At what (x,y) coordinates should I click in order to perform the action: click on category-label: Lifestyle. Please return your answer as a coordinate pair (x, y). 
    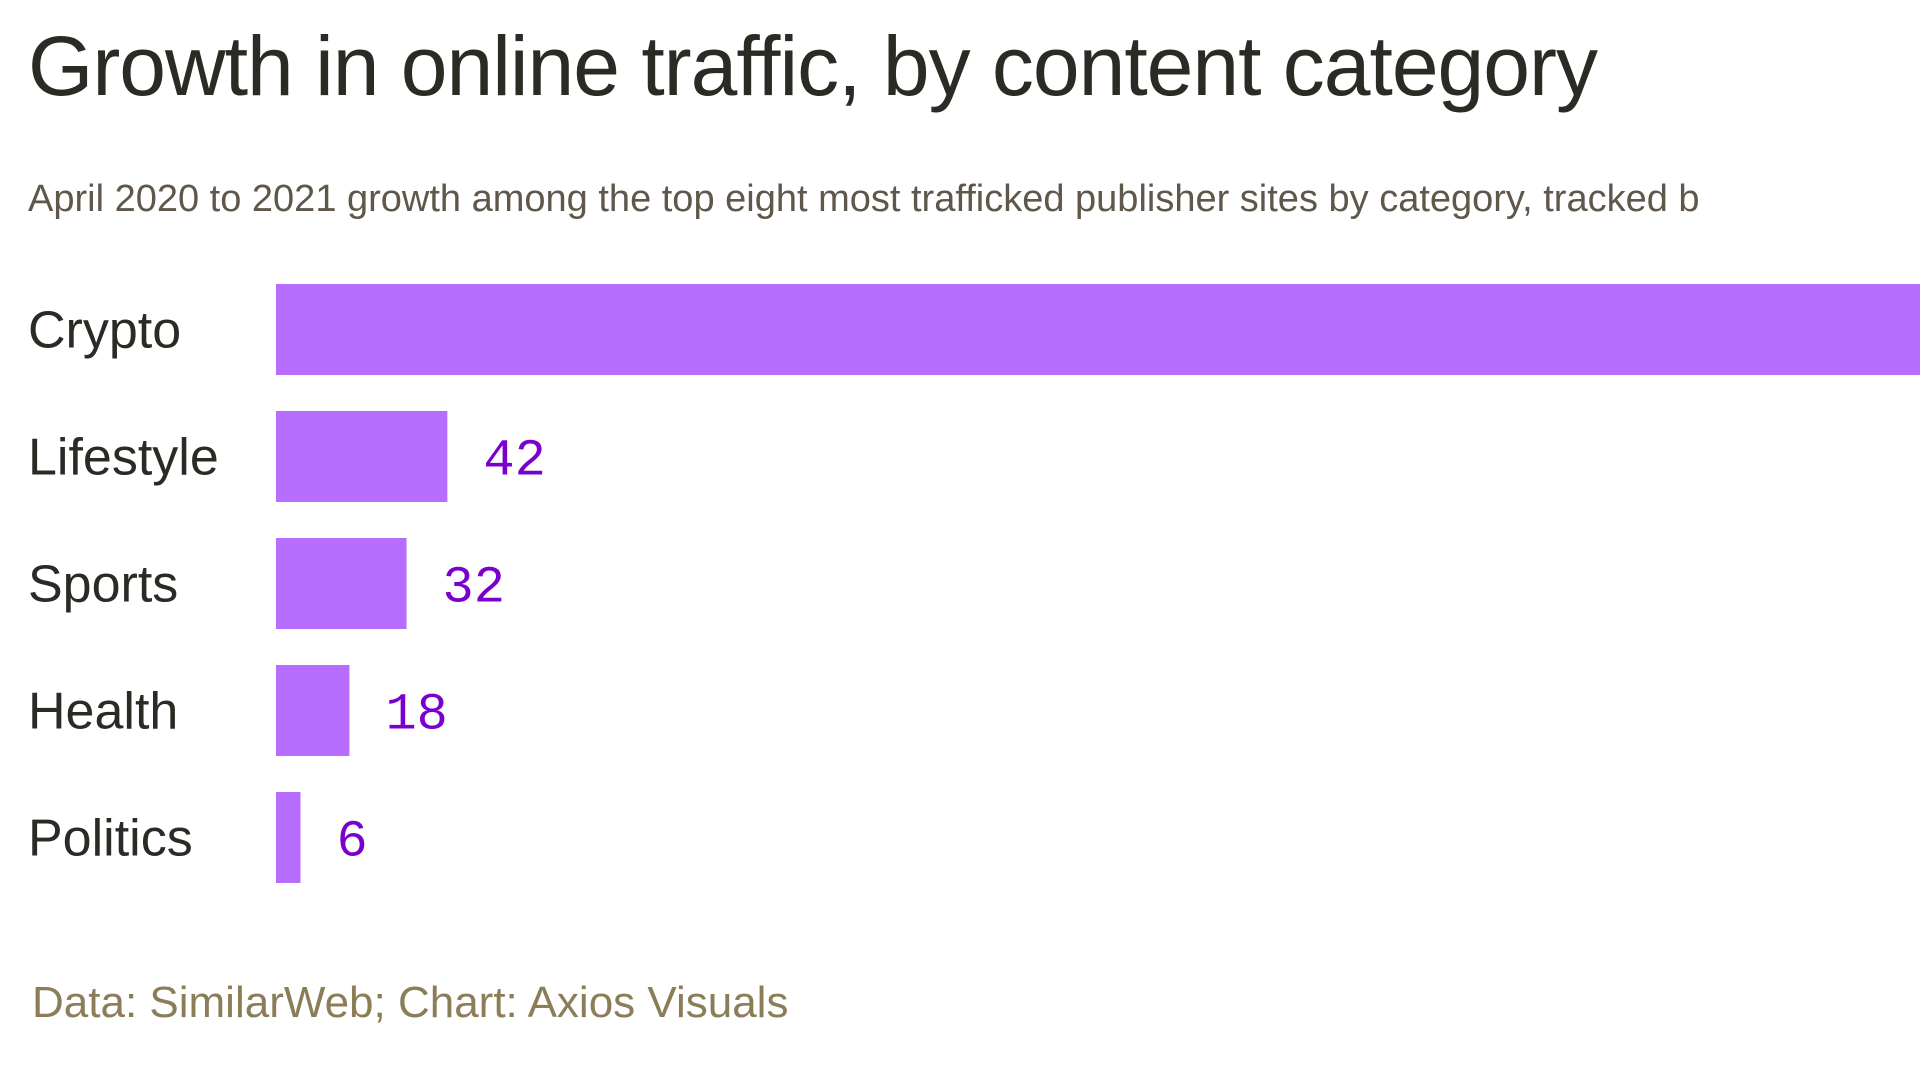
    Looking at the image, I should click on (123, 458).